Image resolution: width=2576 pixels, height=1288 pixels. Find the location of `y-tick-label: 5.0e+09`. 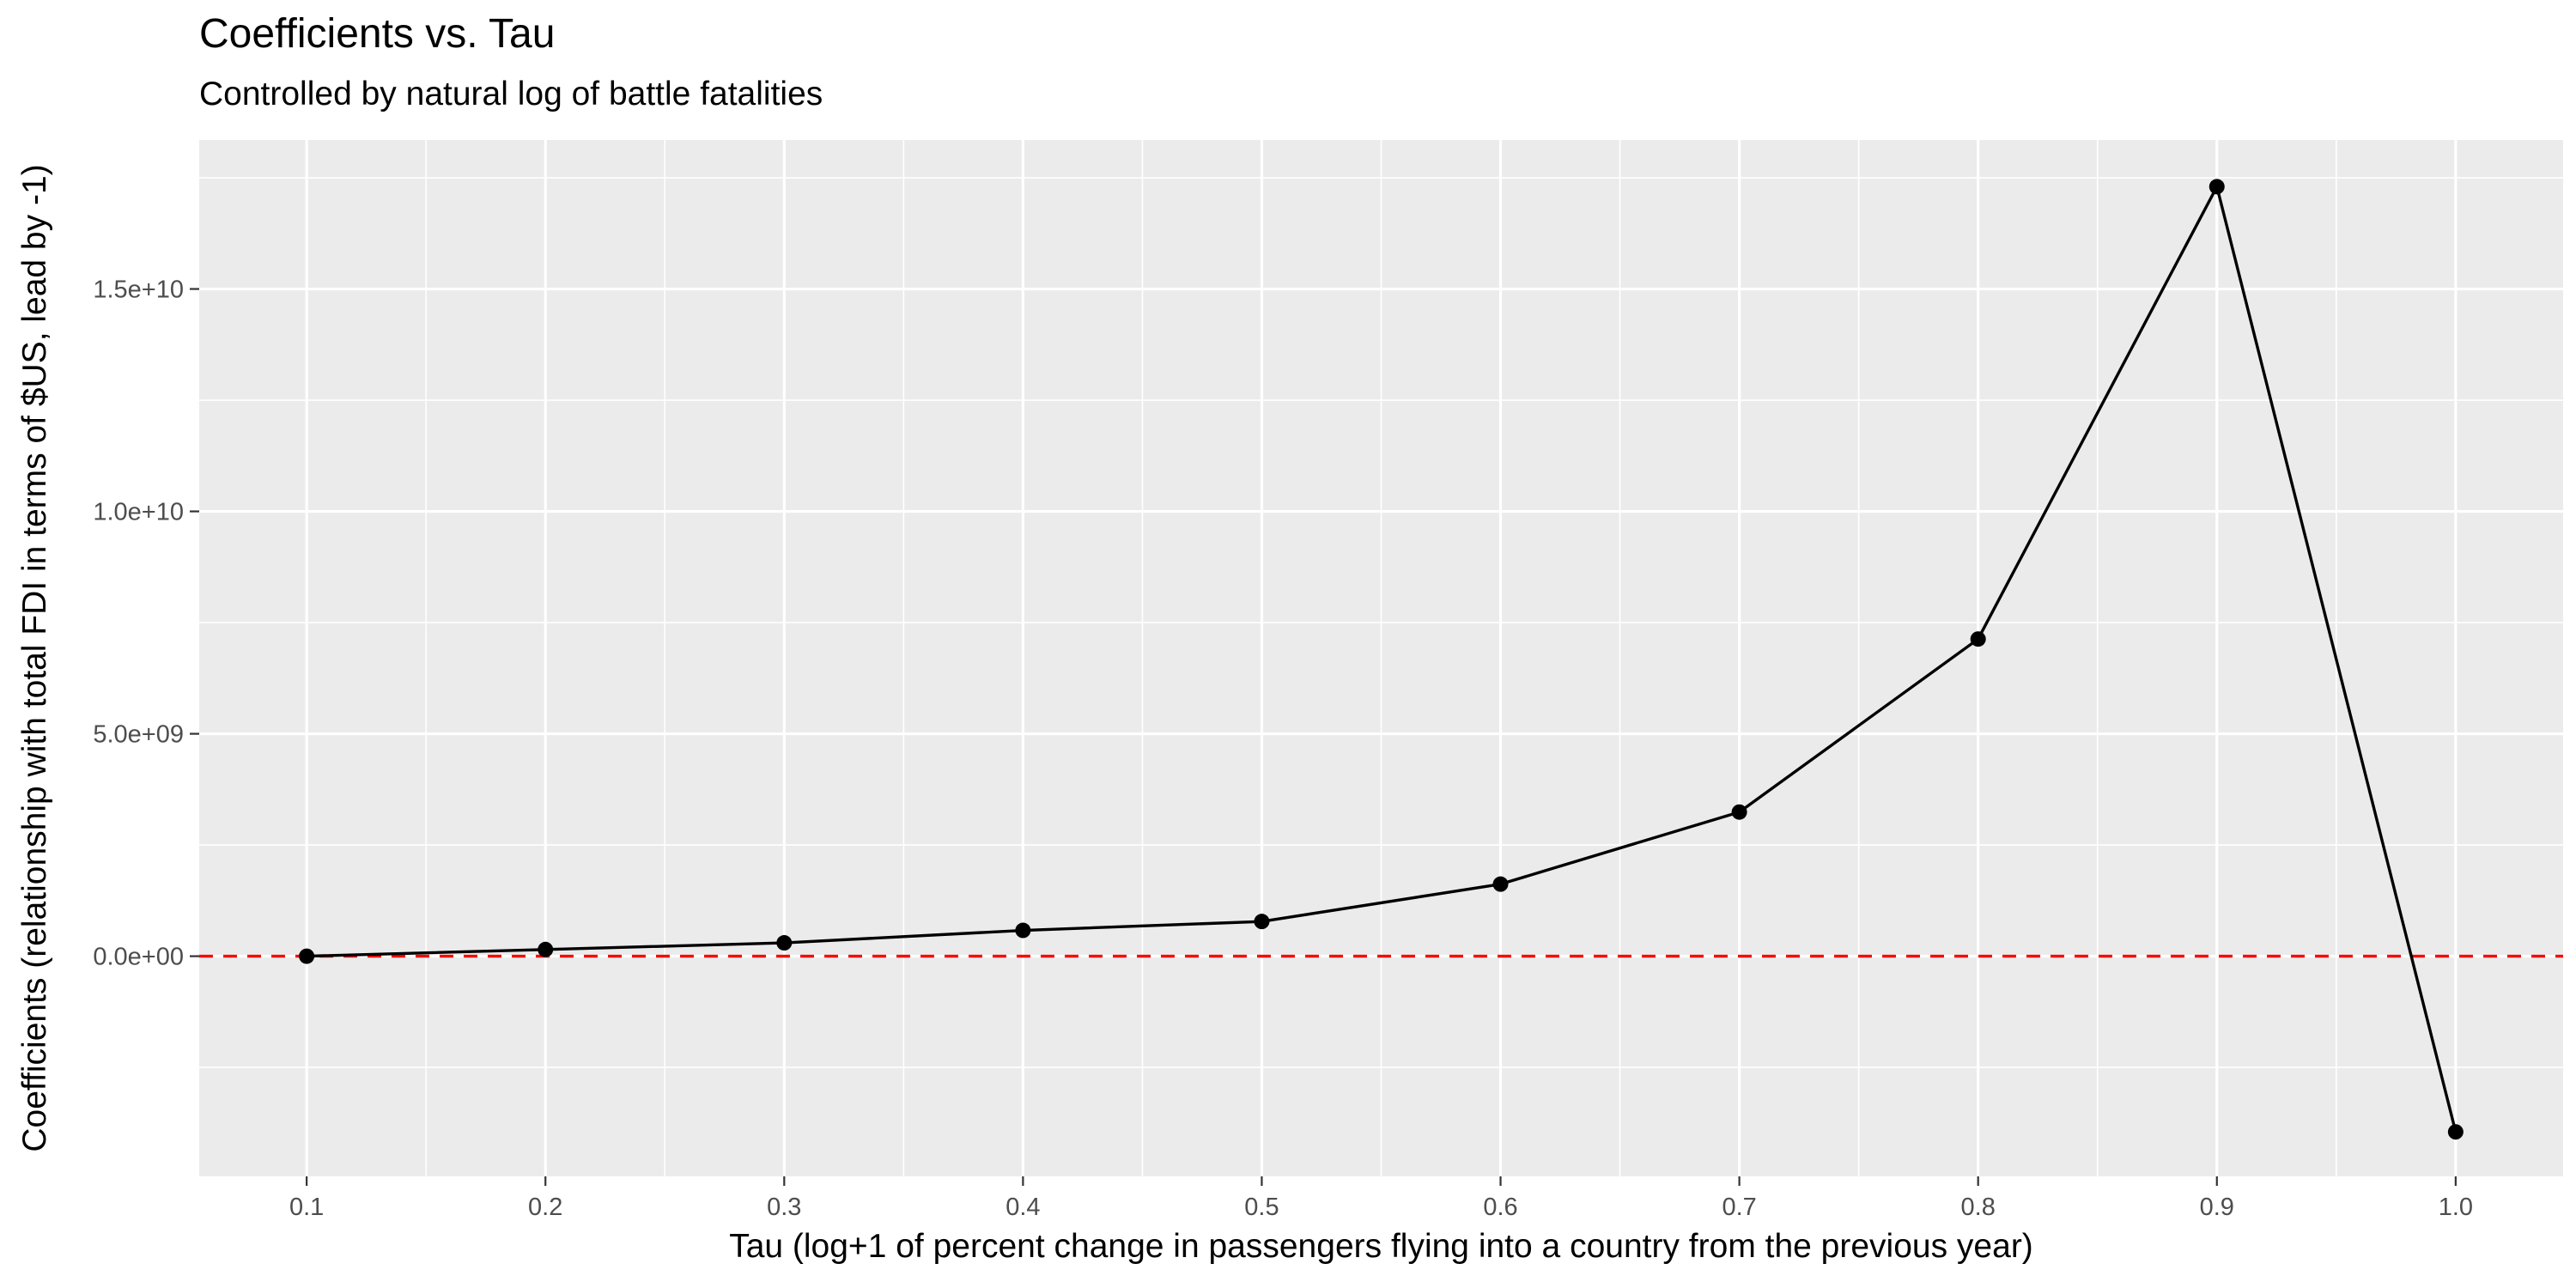

y-tick-label: 5.0e+09 is located at coordinates (138, 735).